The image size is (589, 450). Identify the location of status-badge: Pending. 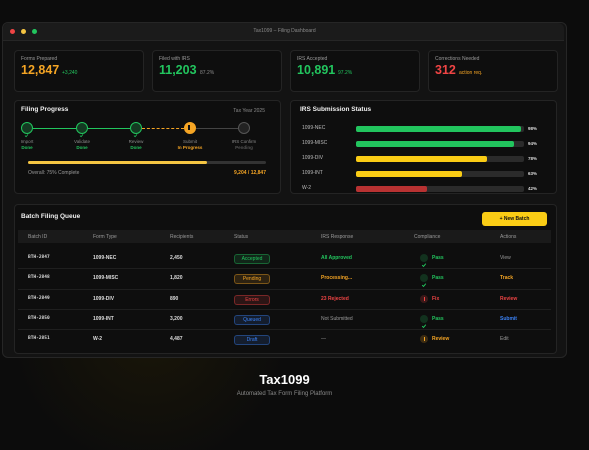
(252, 279).